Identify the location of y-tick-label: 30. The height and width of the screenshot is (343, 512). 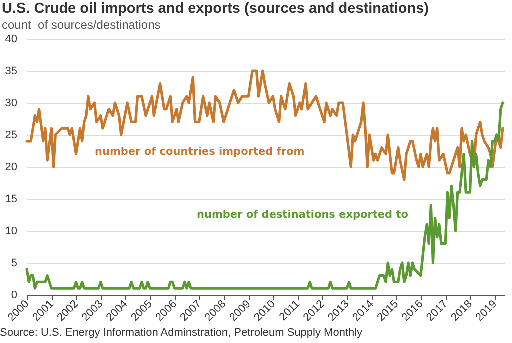
(11, 104).